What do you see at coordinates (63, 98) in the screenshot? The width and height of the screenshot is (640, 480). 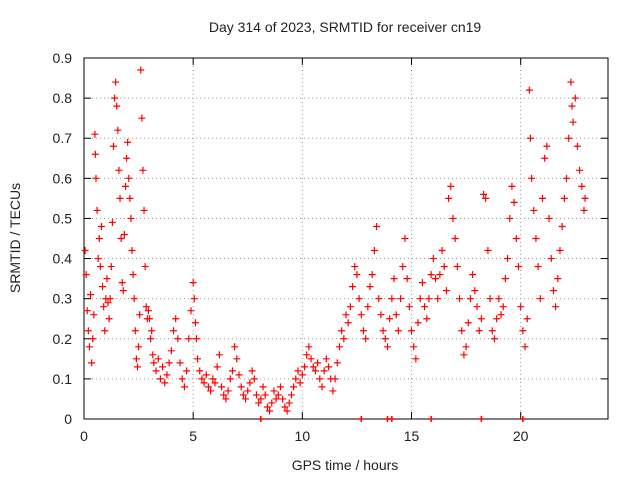 I see `y-tick-label: 0.8` at bounding box center [63, 98].